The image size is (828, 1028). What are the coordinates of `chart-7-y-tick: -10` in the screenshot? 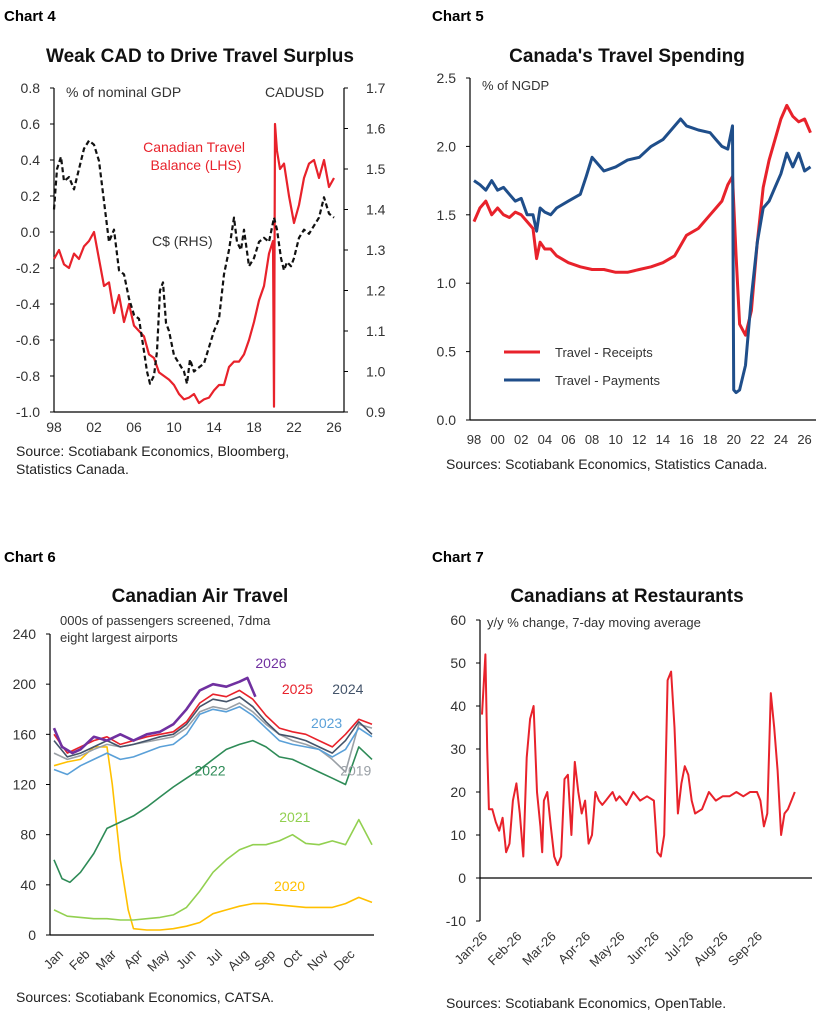 It's located at (456, 921).